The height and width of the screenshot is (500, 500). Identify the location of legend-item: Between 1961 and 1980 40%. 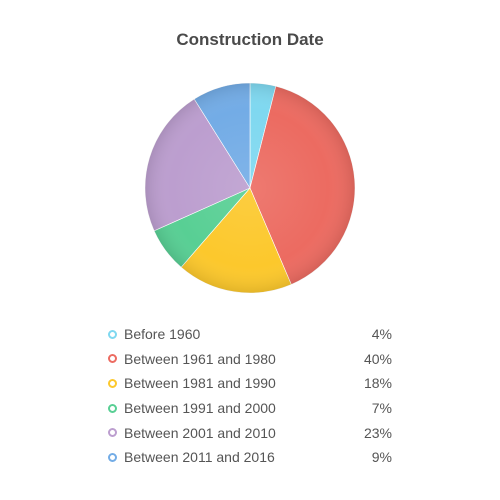
(250, 359).